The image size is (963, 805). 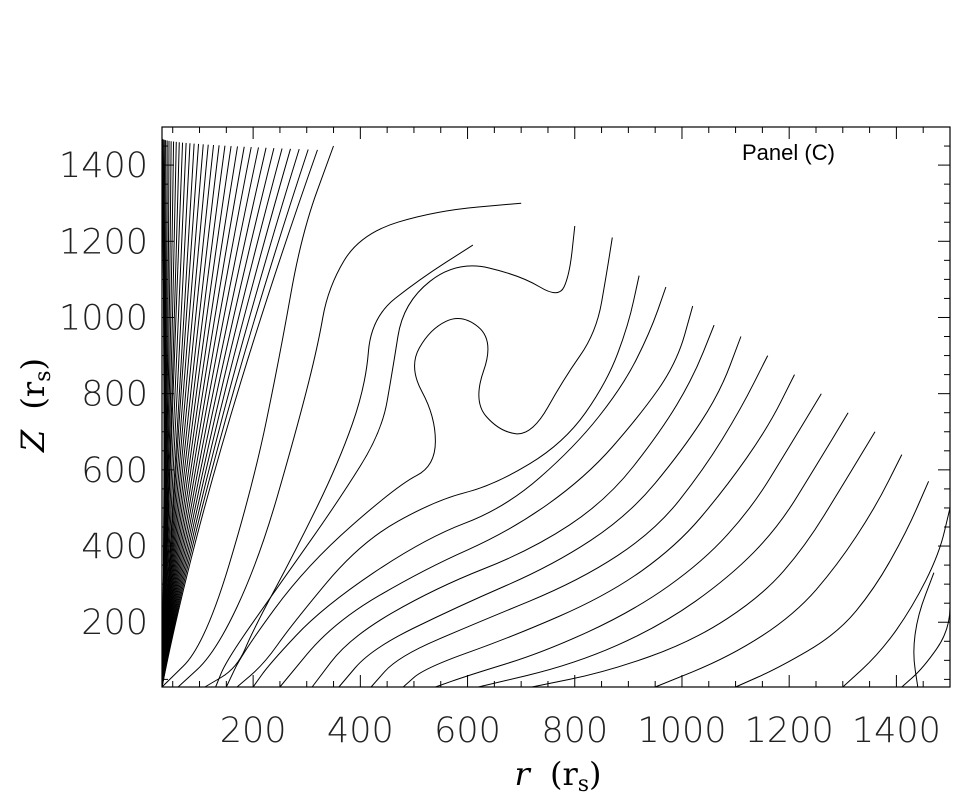 What do you see at coordinates (896, 731) in the screenshot?
I see `x-tick-label: 1400` at bounding box center [896, 731].